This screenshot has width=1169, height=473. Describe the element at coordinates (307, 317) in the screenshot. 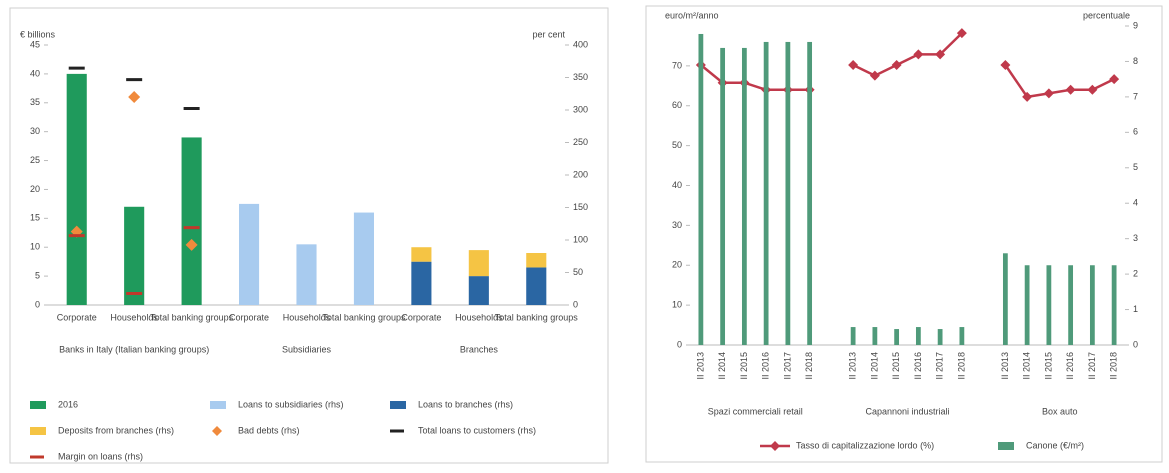

I see `x-tick-label: Households` at that location.